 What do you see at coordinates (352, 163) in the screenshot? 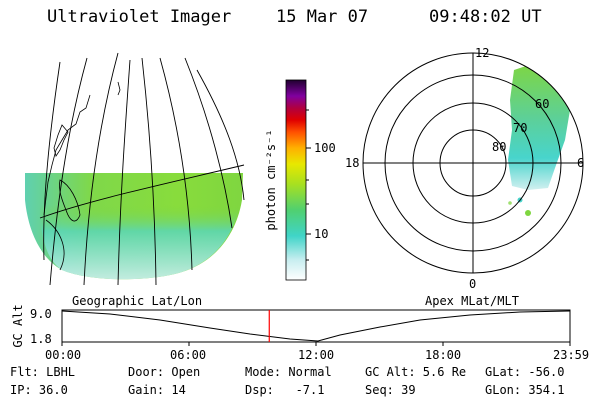
I see `mlt-label-18: 18` at bounding box center [352, 163].